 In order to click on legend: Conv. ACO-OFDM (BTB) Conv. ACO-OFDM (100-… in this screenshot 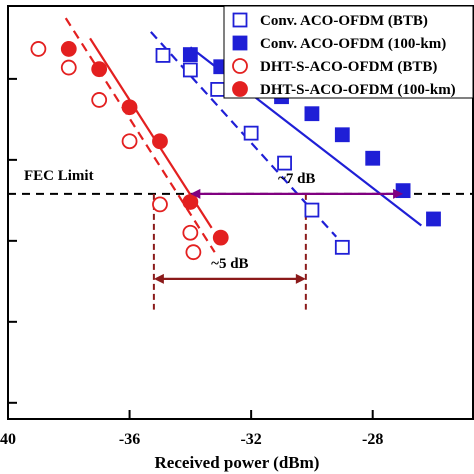, I will do `click(348, 52)`.